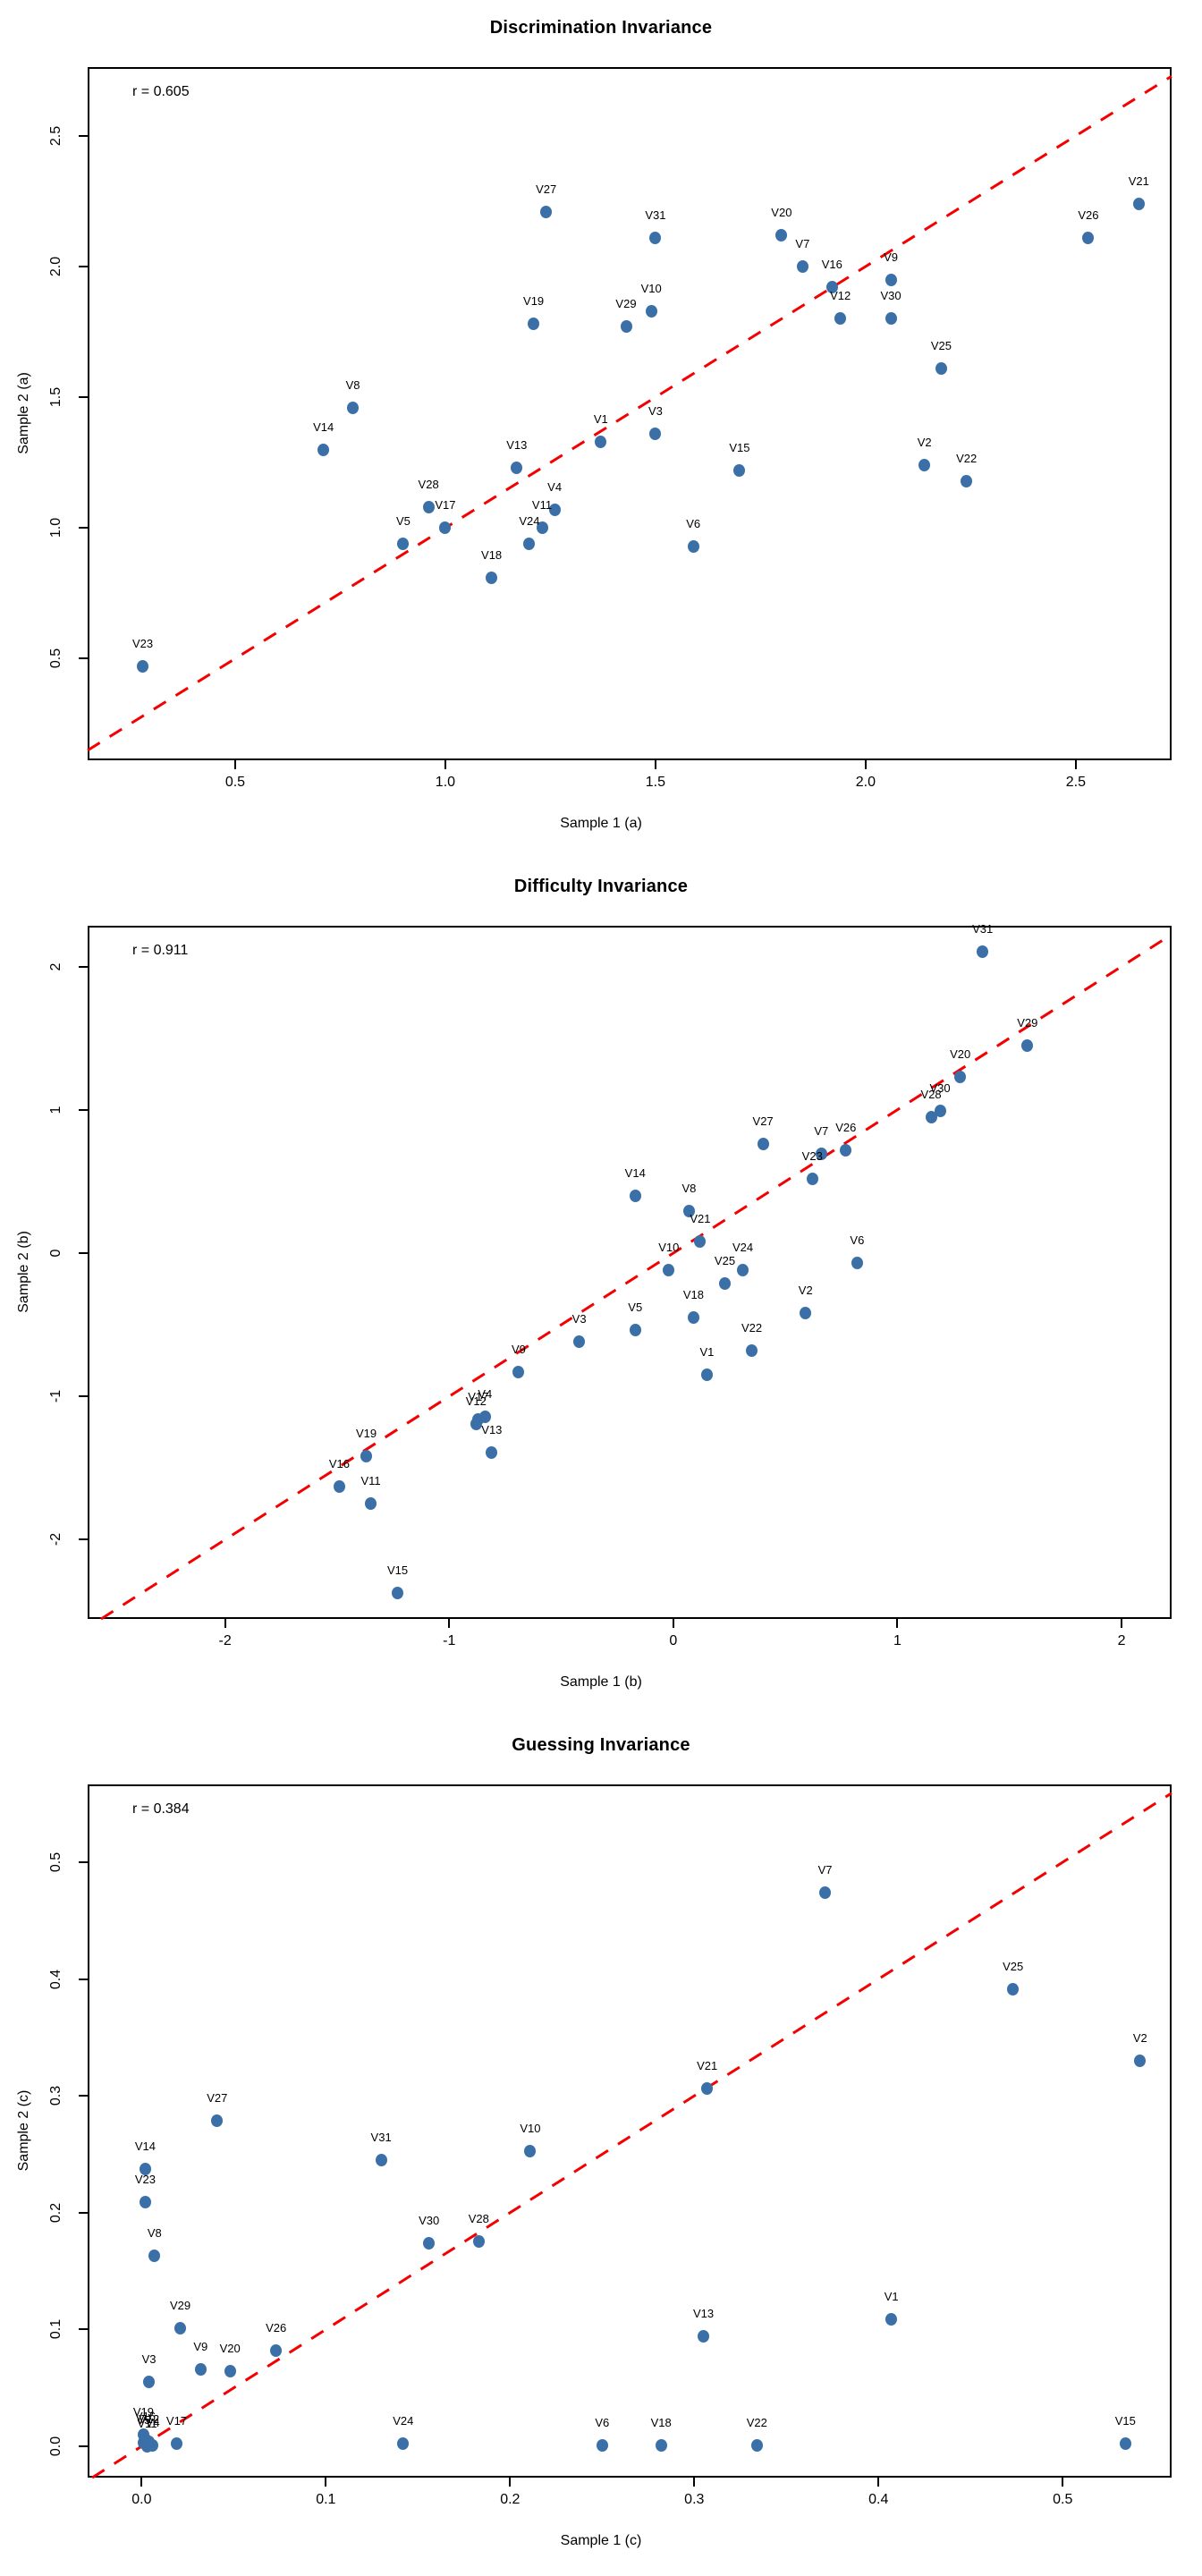 This screenshot has height=2576, width=1202. I want to click on data-point-label: V30, so click(429, 2220).